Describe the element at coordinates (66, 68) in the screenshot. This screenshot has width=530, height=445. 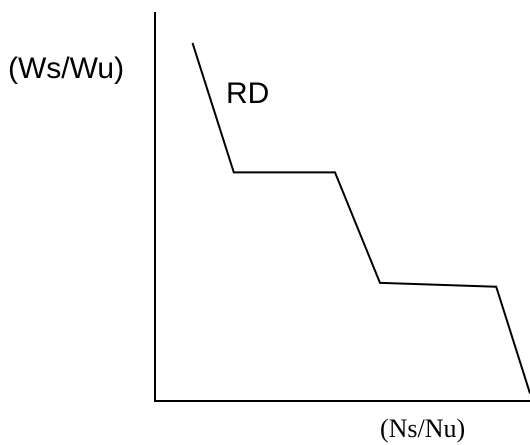
I see `y-axis-label: (Ws/Wu)` at that location.